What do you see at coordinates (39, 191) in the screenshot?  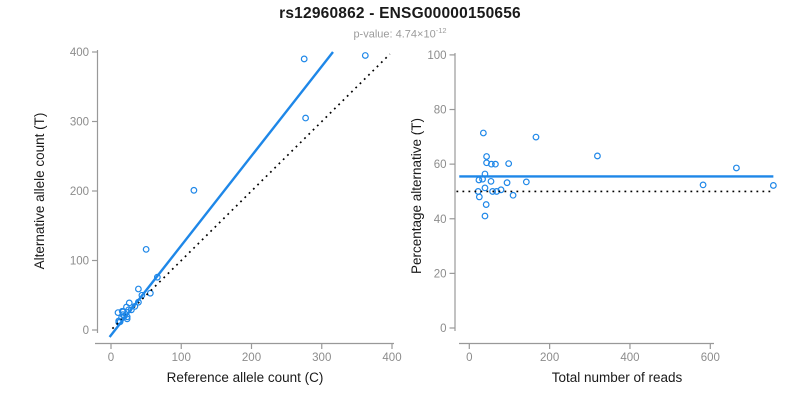 I see `y-axis-title: Alternative allele count (T)` at bounding box center [39, 191].